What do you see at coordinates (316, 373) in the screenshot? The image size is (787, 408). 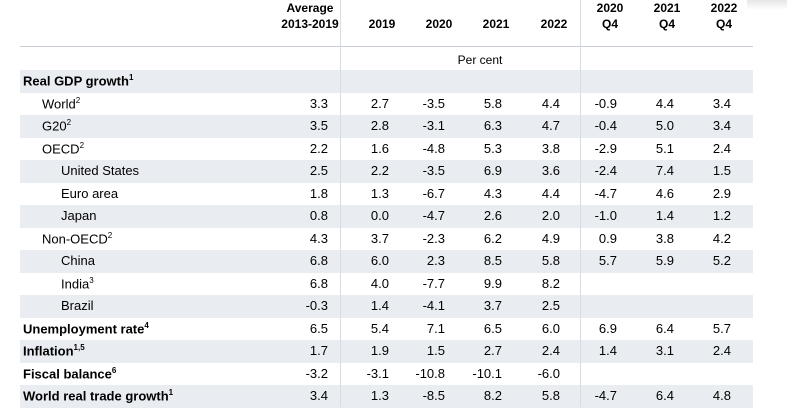 I see `table-cell: -3.2` at bounding box center [316, 373].